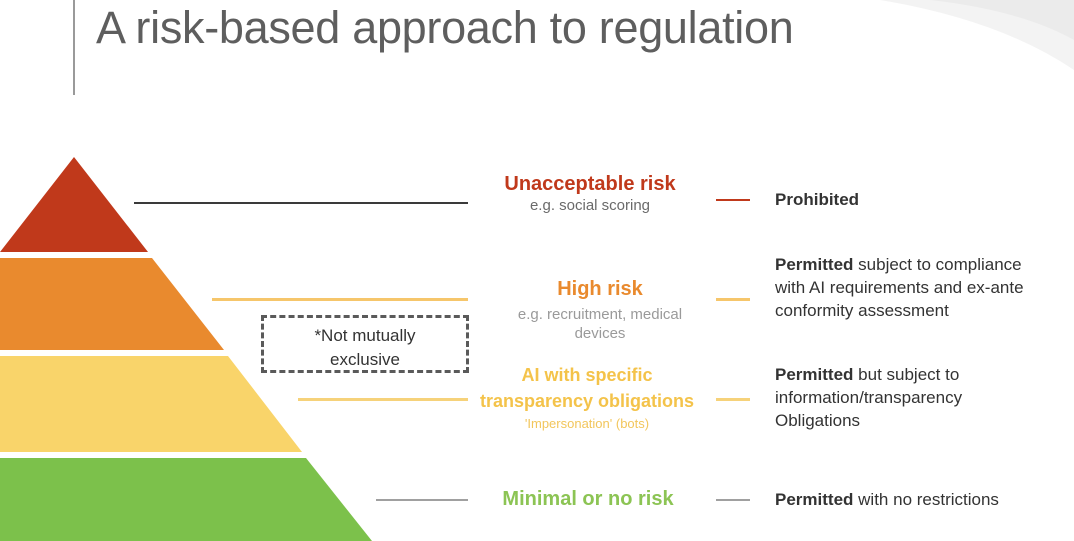 The height and width of the screenshot is (541, 1074). I want to click on tier-label-minimal: Minimal or no risk, so click(588, 499).